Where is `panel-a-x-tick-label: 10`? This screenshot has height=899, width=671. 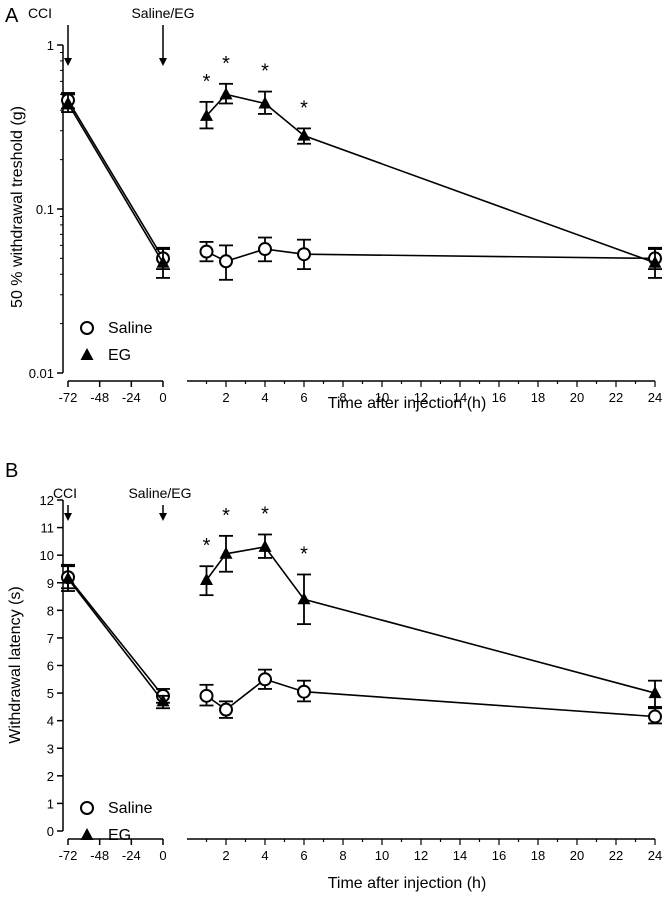
panel-a-x-tick-label: 10 is located at coordinates (382, 397).